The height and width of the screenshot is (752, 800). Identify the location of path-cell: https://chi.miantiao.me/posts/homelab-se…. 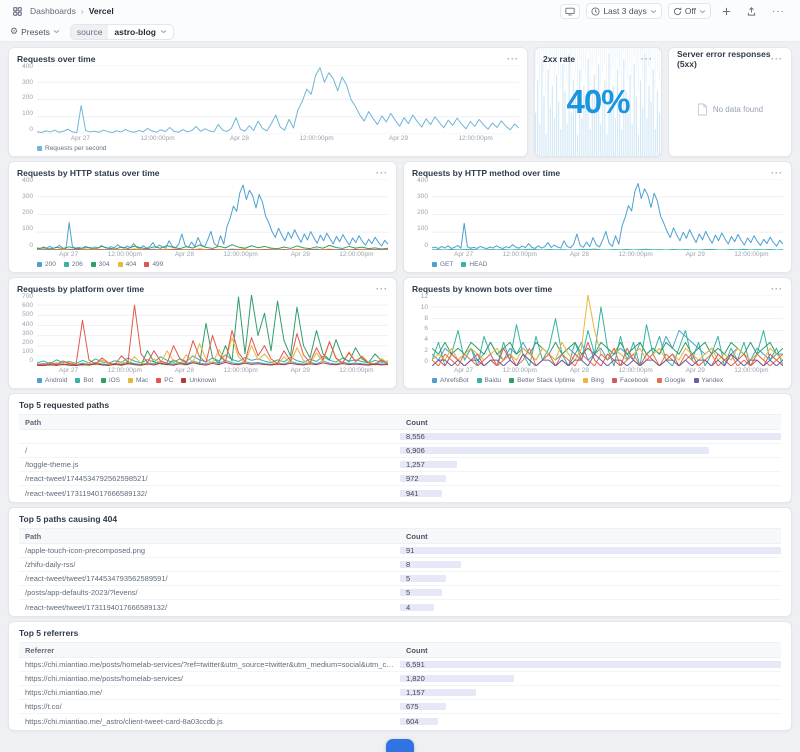
(212, 664).